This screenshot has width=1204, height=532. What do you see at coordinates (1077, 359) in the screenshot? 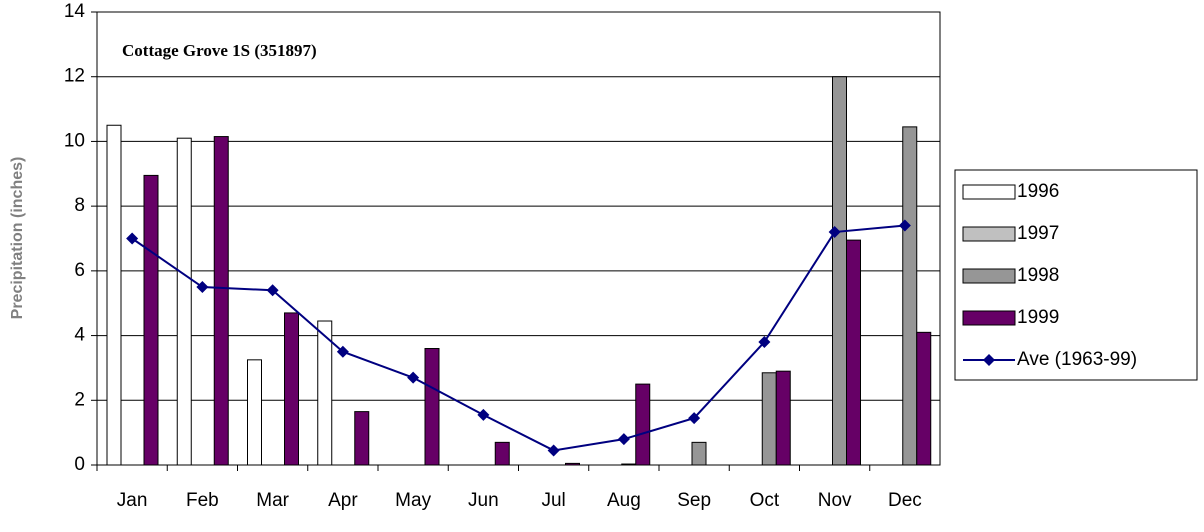
I see `legend-label: Ave (1963-99)` at bounding box center [1077, 359].